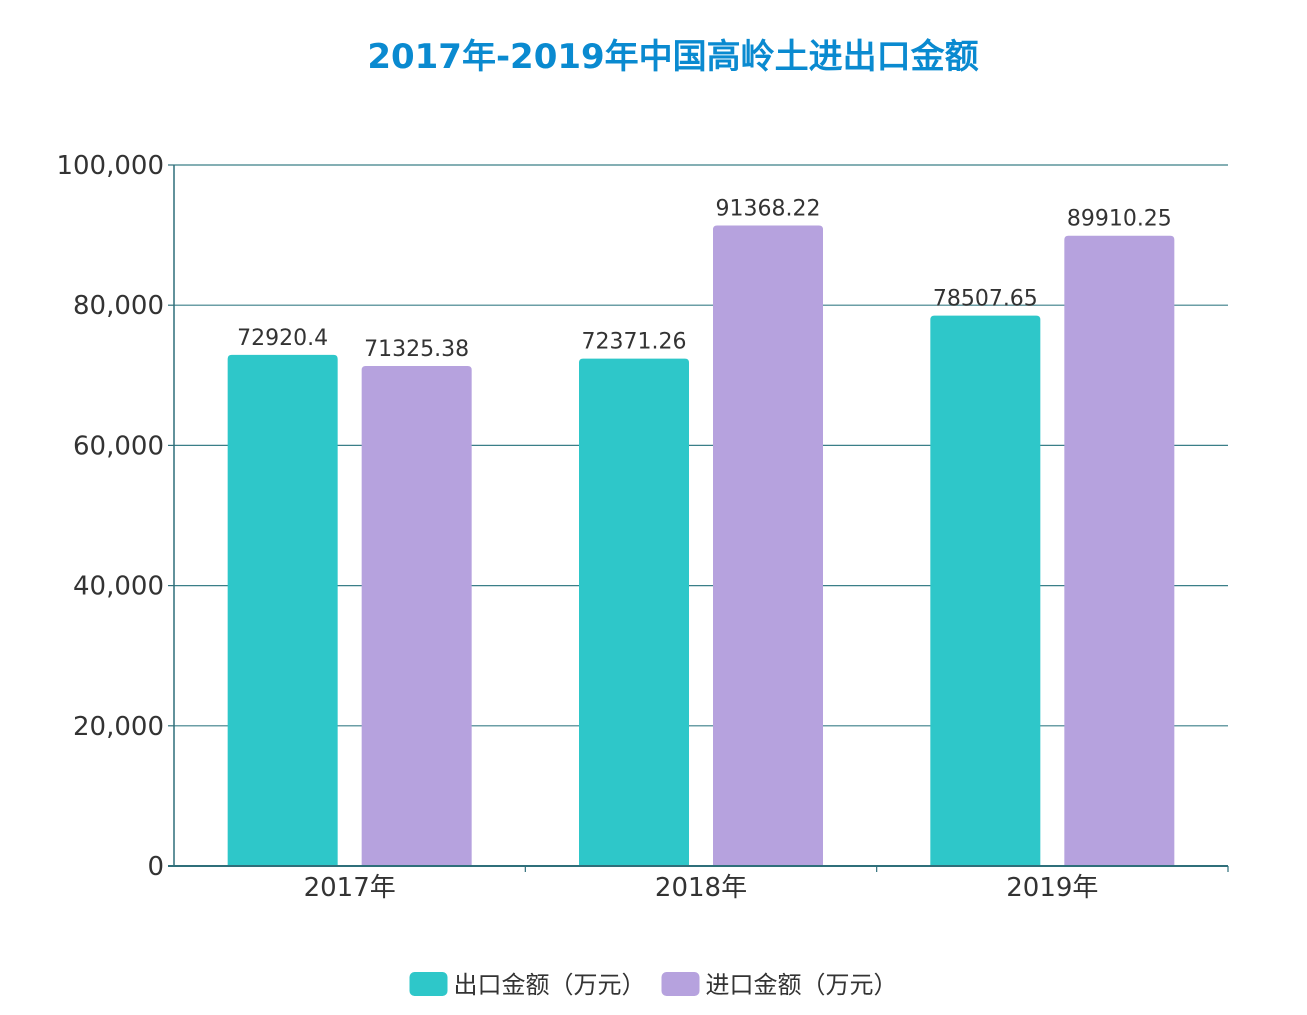 Image resolution: width=1307 pixels, height=1015 pixels. What do you see at coordinates (118, 727) in the screenshot?
I see `y-tick-label: 20,000` at bounding box center [118, 727].